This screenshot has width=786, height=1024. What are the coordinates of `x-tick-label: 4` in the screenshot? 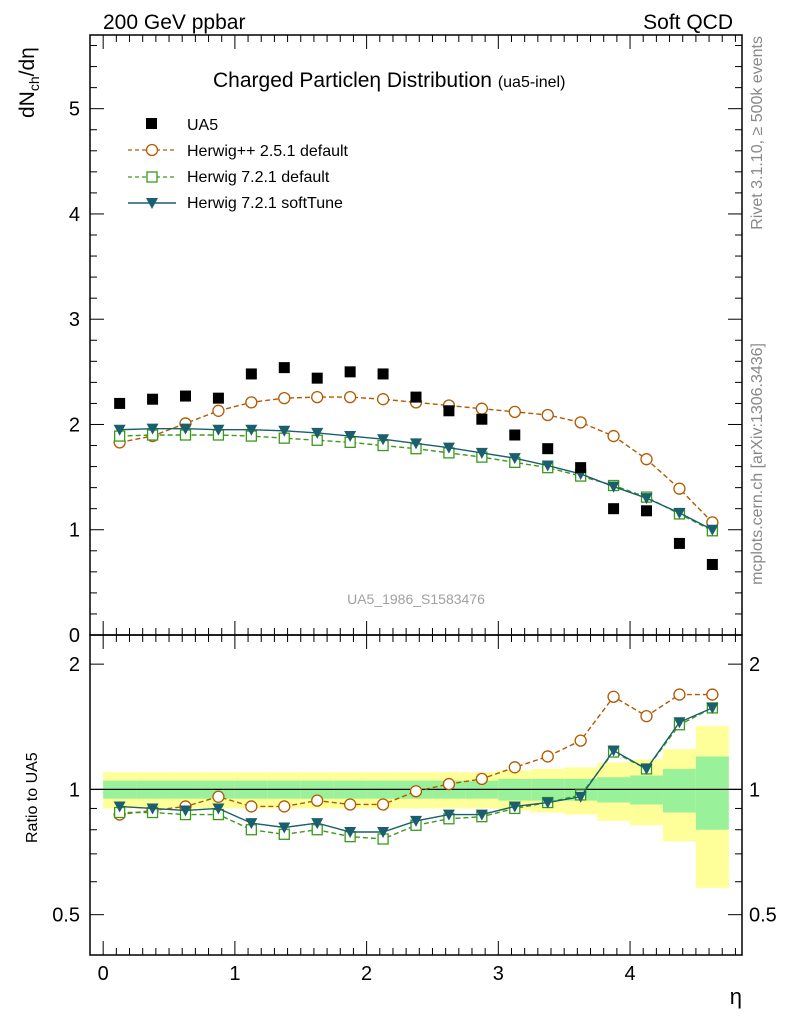 It's located at (629, 974).